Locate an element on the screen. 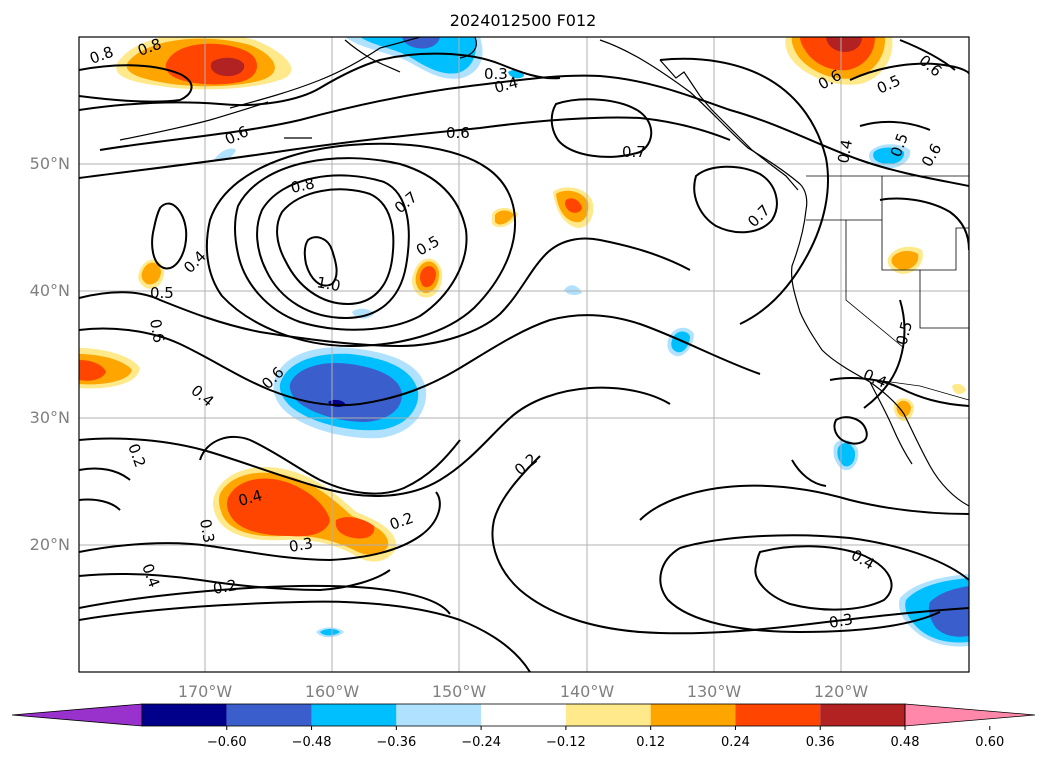 This screenshot has width=1047, height=765. colorbar-tick-label: 0.36 is located at coordinates (820, 742).